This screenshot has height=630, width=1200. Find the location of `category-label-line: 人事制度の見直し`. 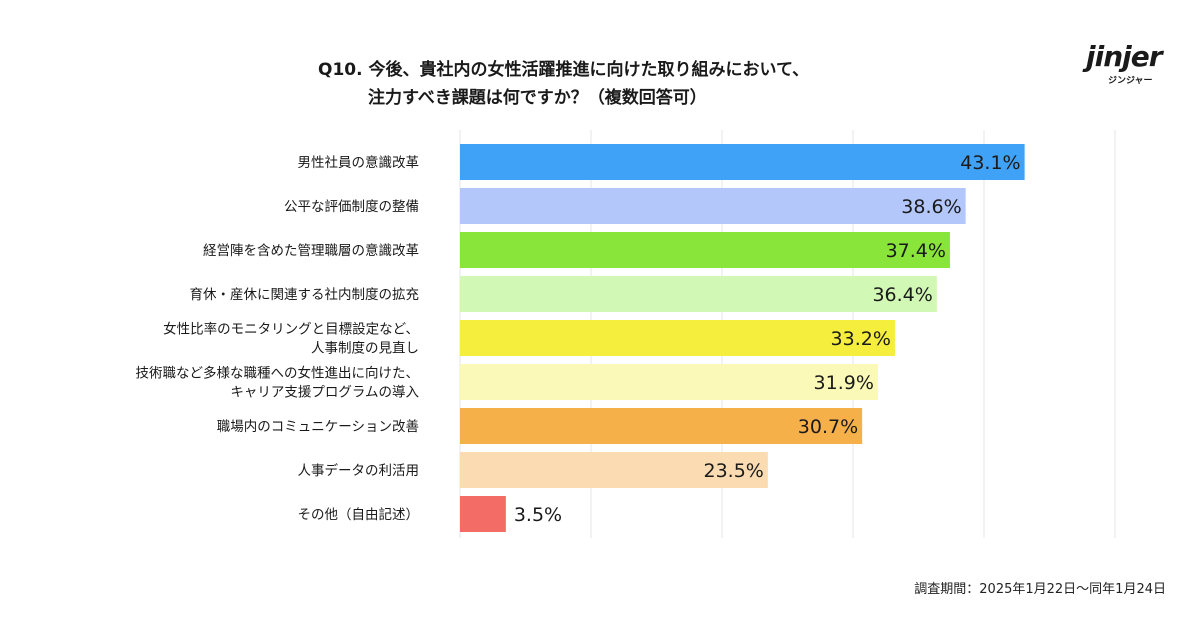

category-label-line: 人事制度の見直し is located at coordinates (365, 349).